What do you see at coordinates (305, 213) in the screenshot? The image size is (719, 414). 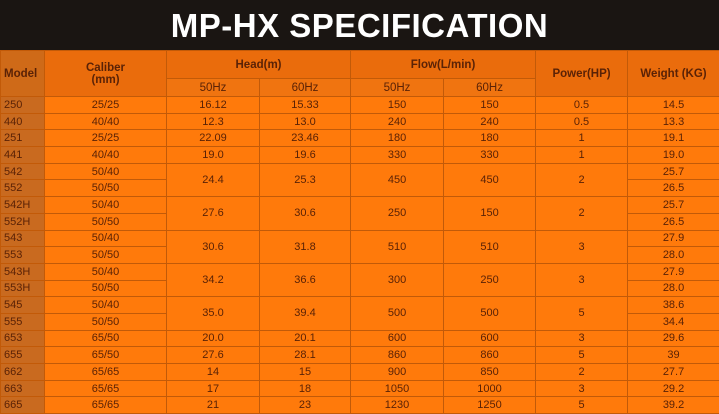 I see `head-60hz-cell: 30.6` at bounding box center [305, 213].